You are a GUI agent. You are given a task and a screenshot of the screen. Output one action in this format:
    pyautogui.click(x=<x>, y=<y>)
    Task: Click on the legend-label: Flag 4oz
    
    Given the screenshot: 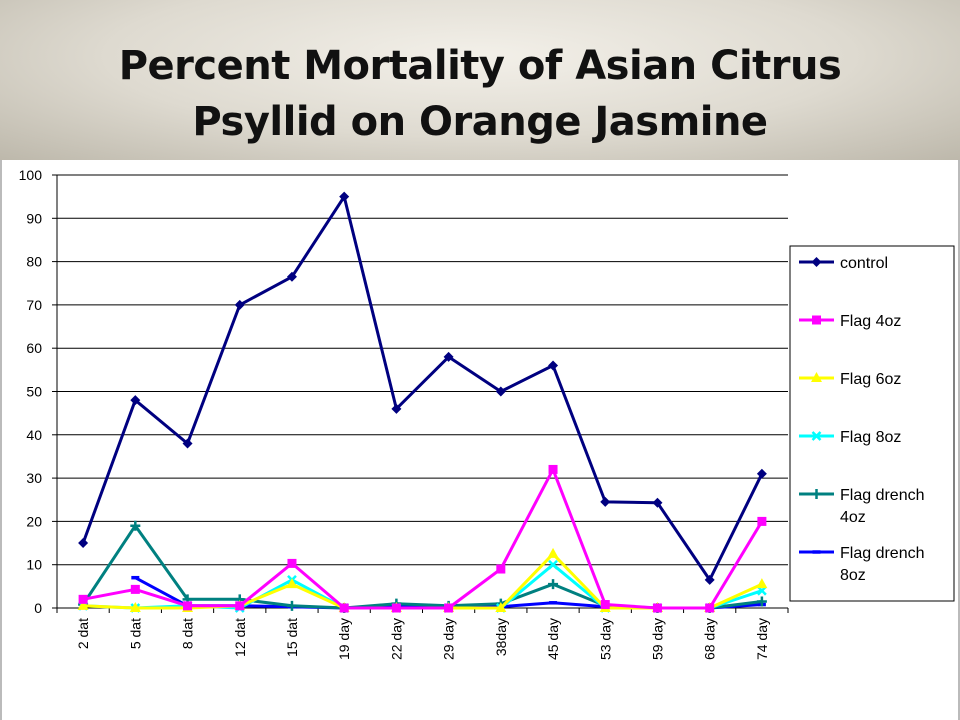 What is the action you would take?
    pyautogui.click(x=870, y=321)
    